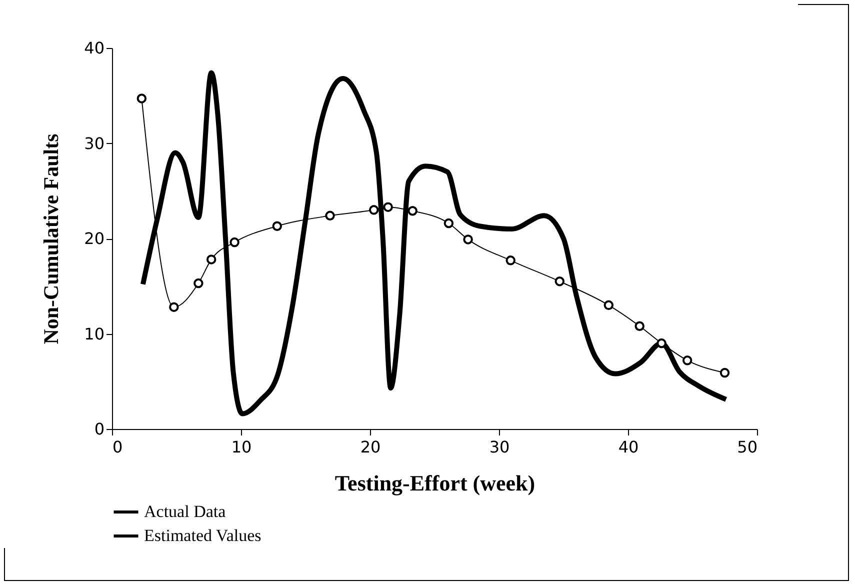  Describe the element at coordinates (51, 239) in the screenshot. I see `y-axis-title: Non-Cumulative Faults` at that location.